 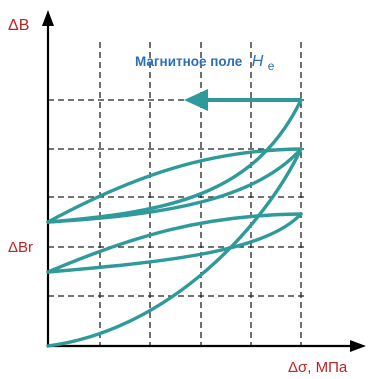 I want to click on curve-lower-loop-lower, so click(x=174, y=243).